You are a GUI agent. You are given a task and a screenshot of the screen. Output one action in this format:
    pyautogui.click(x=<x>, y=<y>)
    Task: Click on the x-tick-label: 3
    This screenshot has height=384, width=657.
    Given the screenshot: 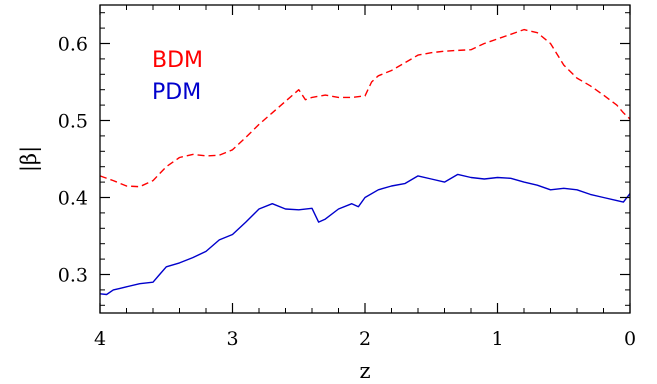 What is the action you would take?
    pyautogui.click(x=232, y=339)
    